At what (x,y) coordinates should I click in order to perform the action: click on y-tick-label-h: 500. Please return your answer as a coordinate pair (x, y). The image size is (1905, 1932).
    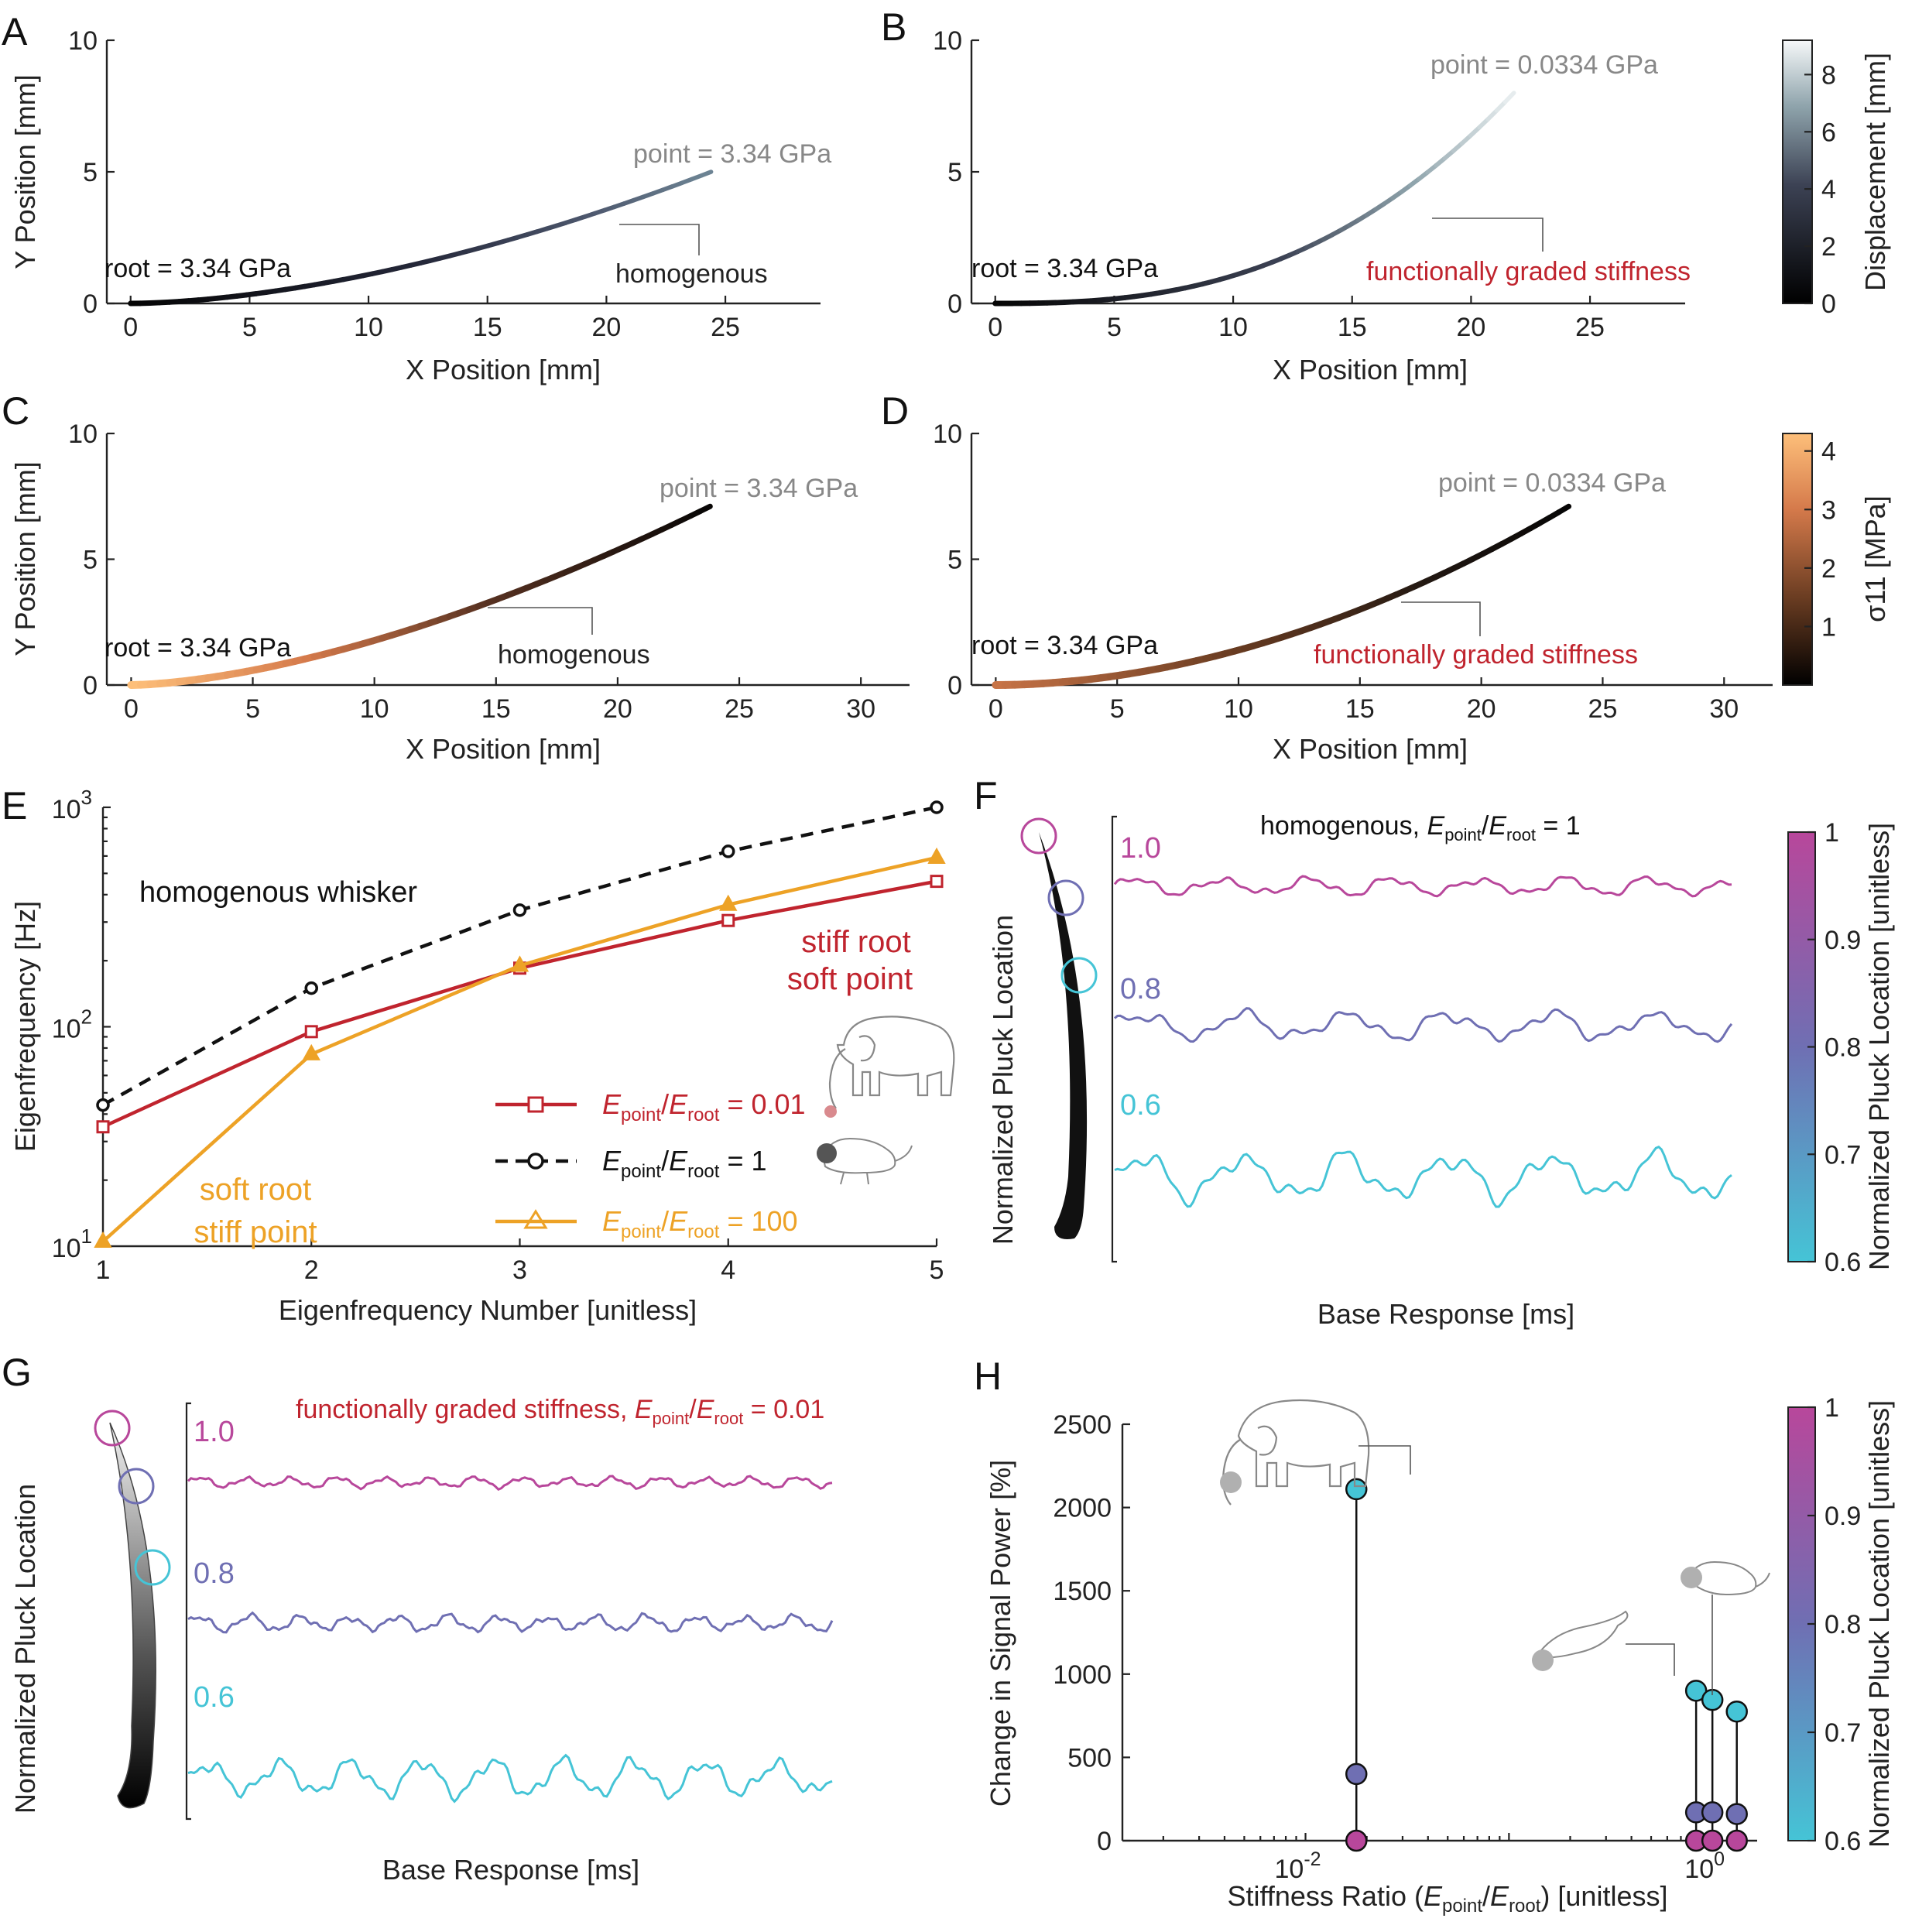
    Looking at the image, I should click on (1089, 1758).